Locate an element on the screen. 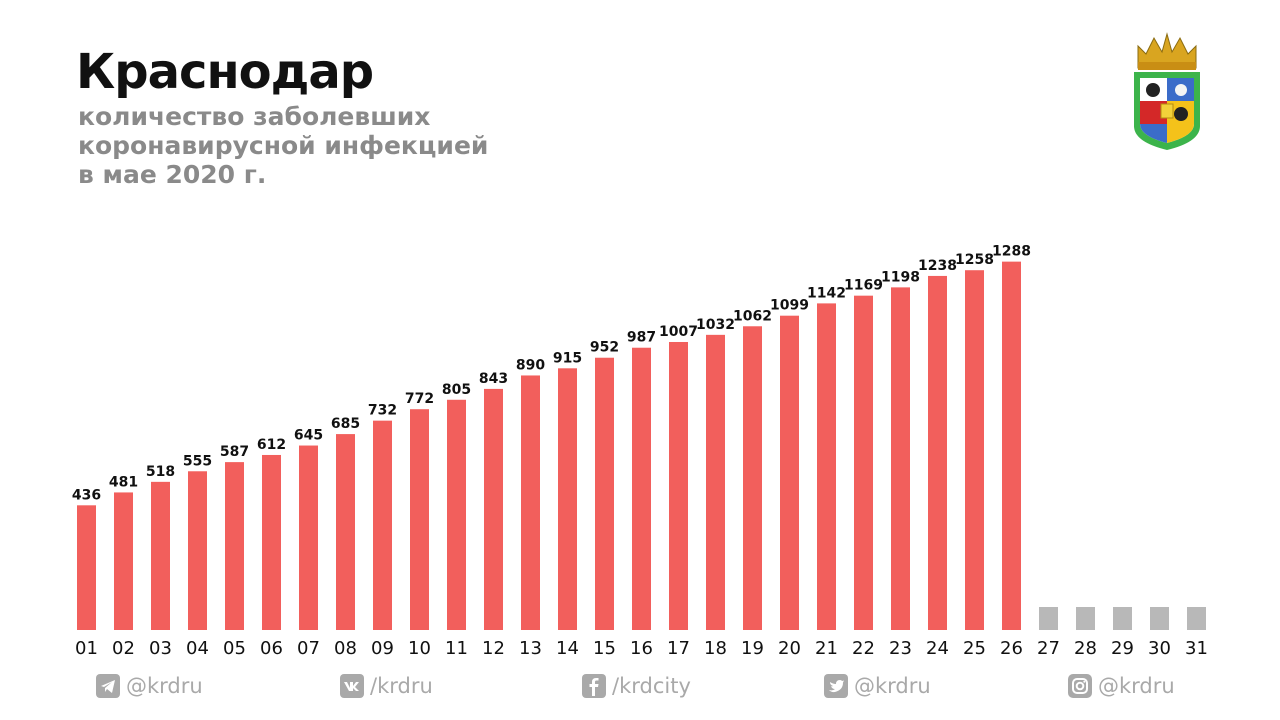 The width and height of the screenshot is (1280, 720). bar-value-label: 685 is located at coordinates (345, 424).